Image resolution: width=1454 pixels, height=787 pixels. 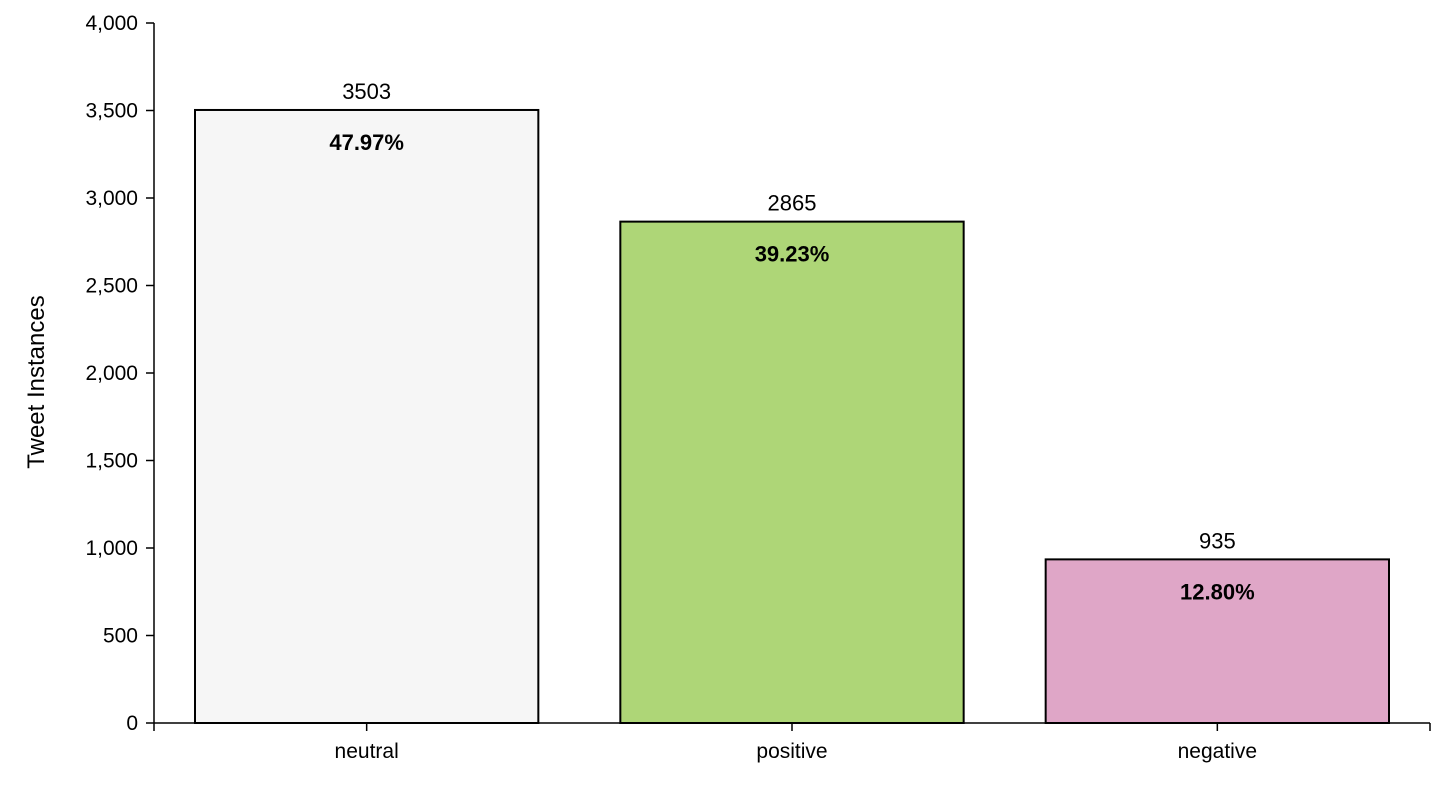 What do you see at coordinates (792, 254) in the screenshot?
I see `bar-percent-label: 39.23%` at bounding box center [792, 254].